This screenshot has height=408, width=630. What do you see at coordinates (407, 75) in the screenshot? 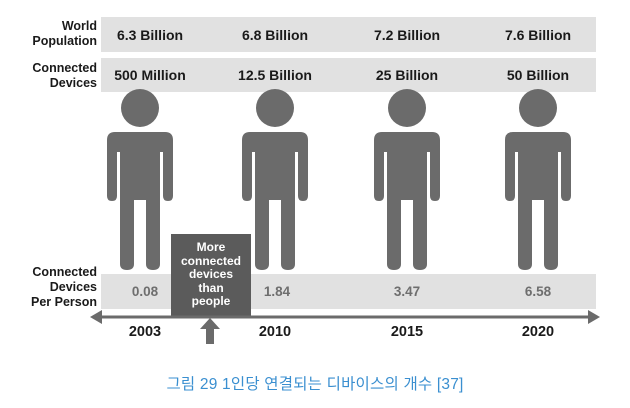
I see `devices-value-2015: 25 Billion` at bounding box center [407, 75].